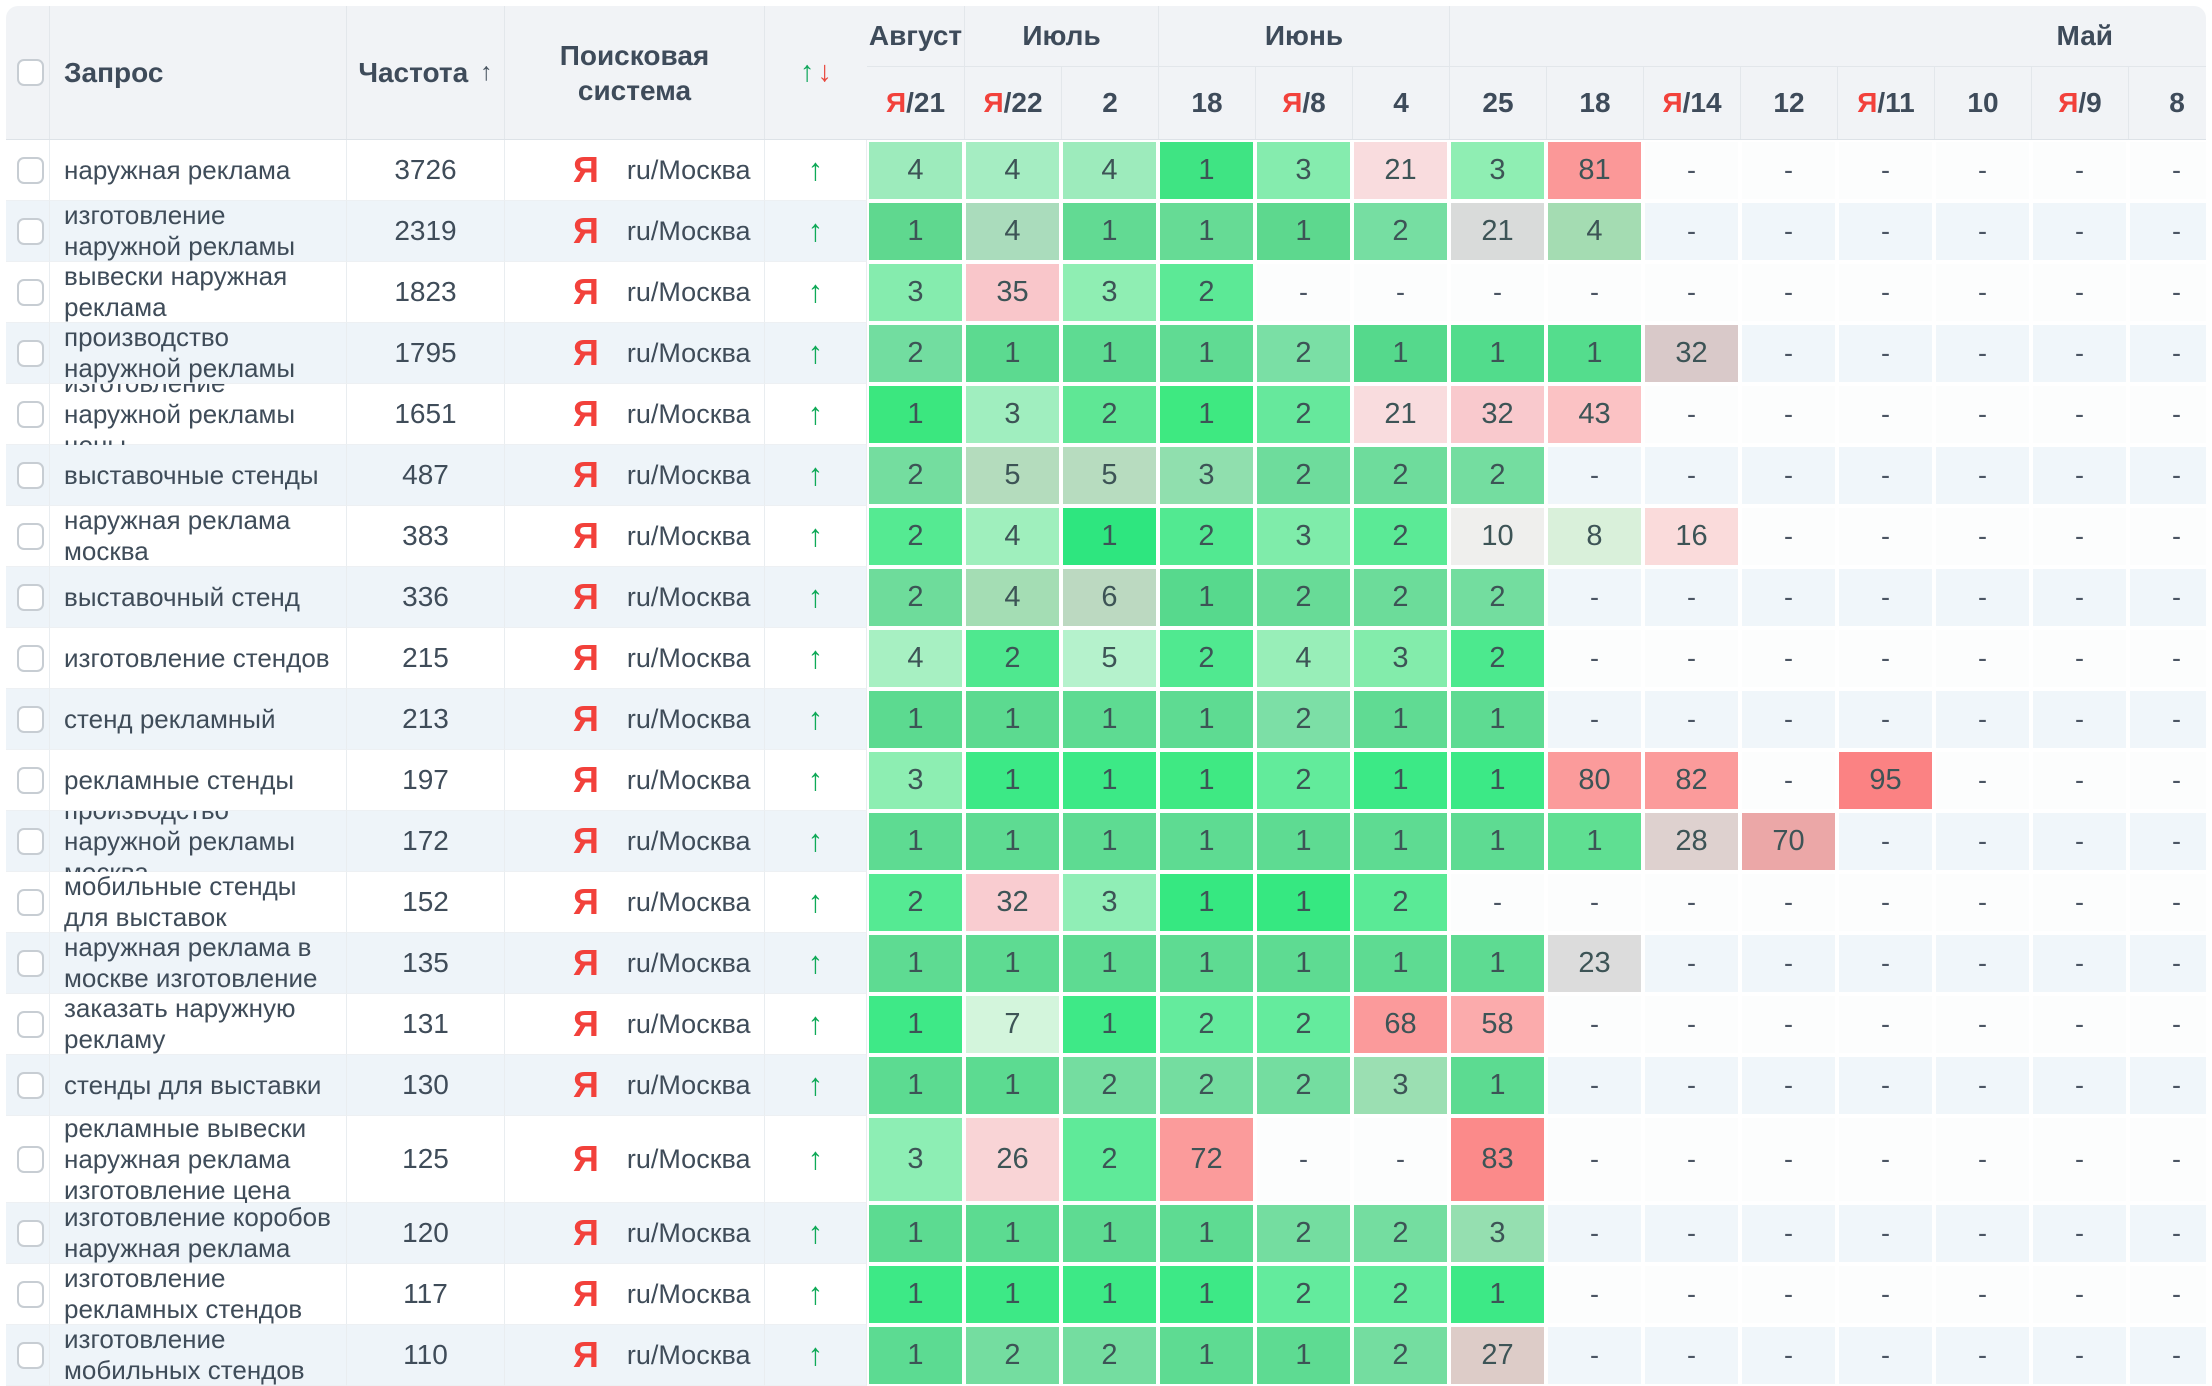 The image size is (2212, 1386). I want to click on query-cell: мобильные стенды для выставок, so click(198, 902).